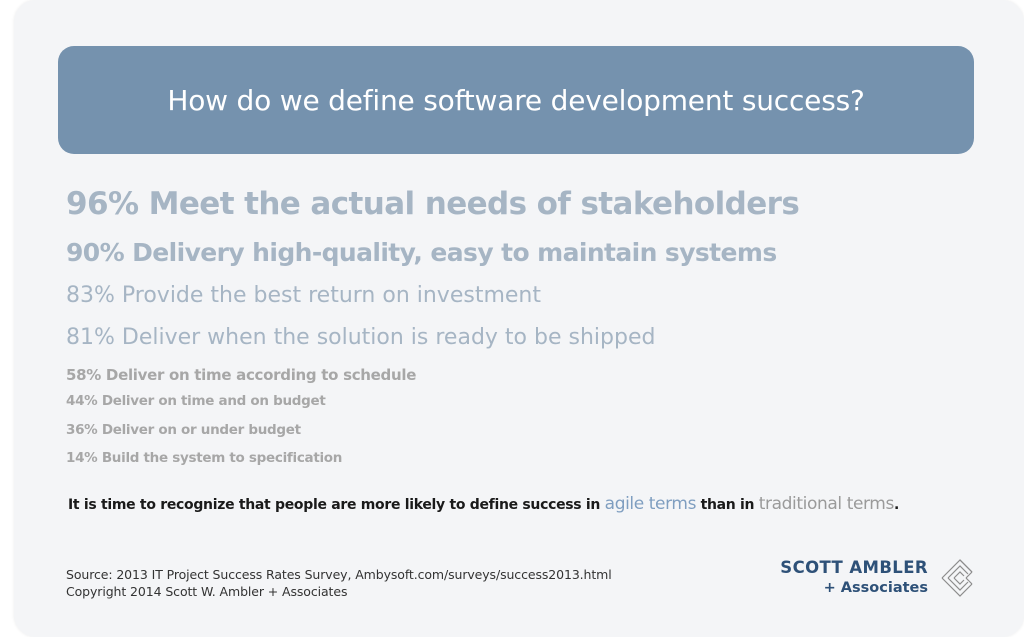  I want to click on stat-under-budget: 36% Deliver on or under budget, so click(183, 430).